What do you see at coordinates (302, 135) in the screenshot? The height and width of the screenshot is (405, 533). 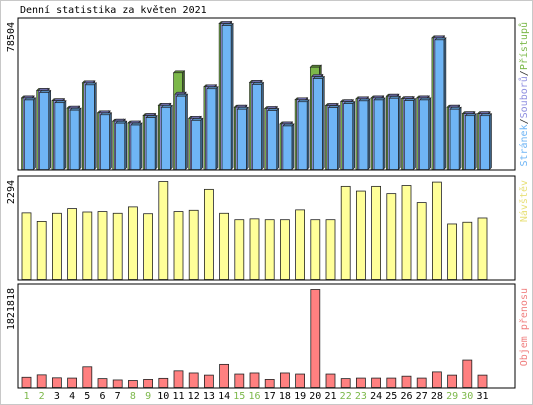 I see `bar-hits-Stránek-19` at bounding box center [302, 135].